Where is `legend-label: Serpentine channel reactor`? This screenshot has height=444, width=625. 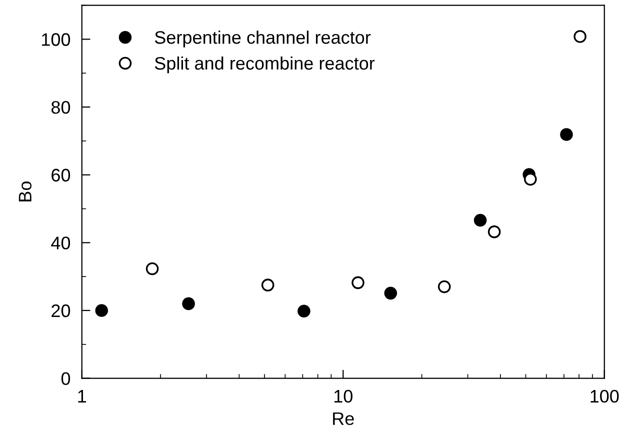
legend-label: Serpentine channel reactor is located at coordinates (262, 39).